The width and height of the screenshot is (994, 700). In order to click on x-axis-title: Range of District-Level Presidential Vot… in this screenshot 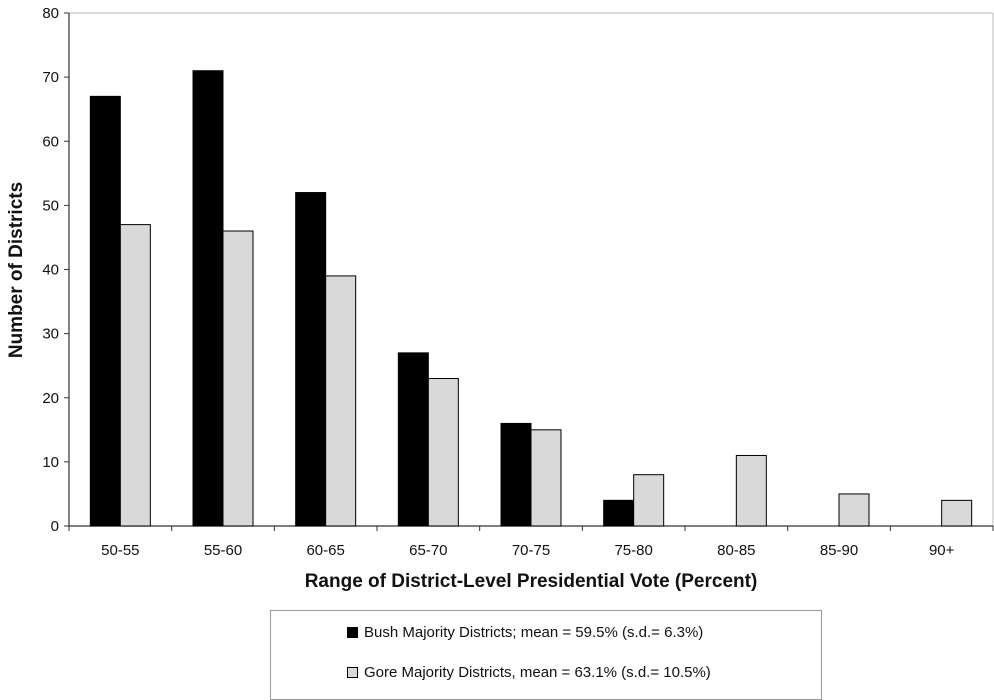, I will do `click(531, 581)`.